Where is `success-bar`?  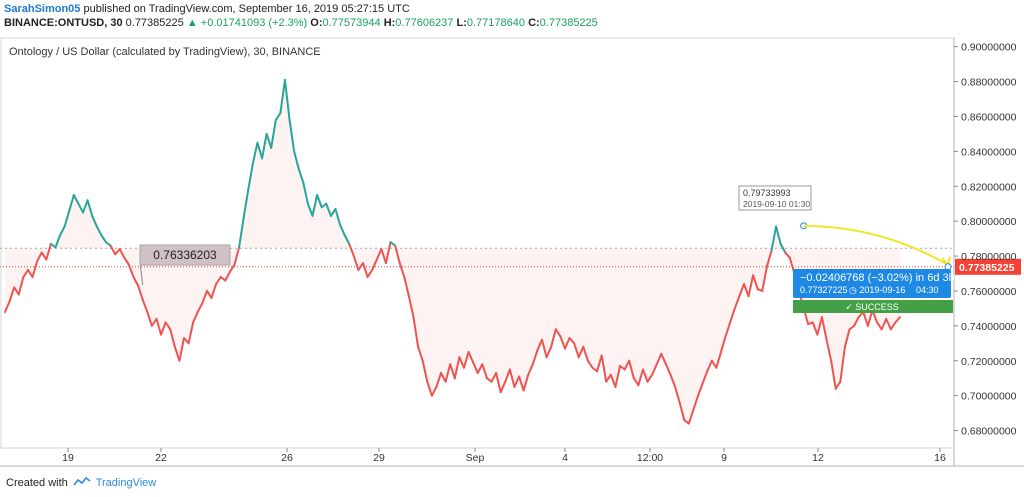
success-bar is located at coordinates (873, 306).